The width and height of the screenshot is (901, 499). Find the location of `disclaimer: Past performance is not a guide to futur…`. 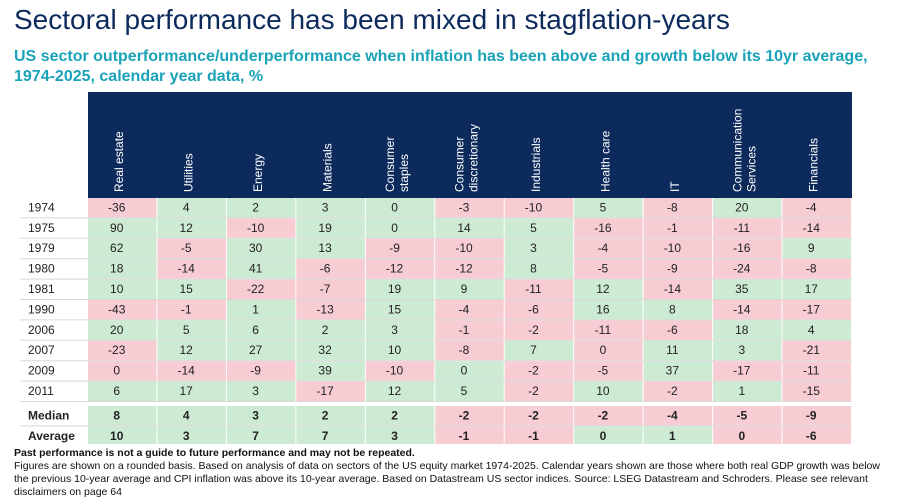

disclaimer: Past performance is not a guide to futur… is located at coordinates (214, 453).